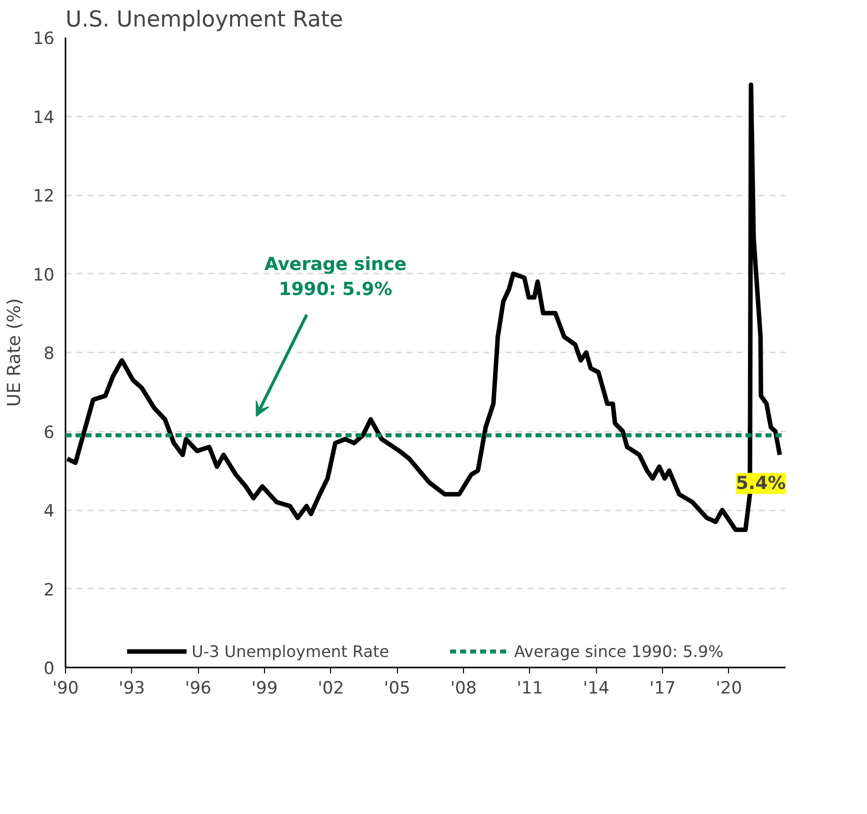  I want to click on x-tick-label: '93, so click(131, 688).